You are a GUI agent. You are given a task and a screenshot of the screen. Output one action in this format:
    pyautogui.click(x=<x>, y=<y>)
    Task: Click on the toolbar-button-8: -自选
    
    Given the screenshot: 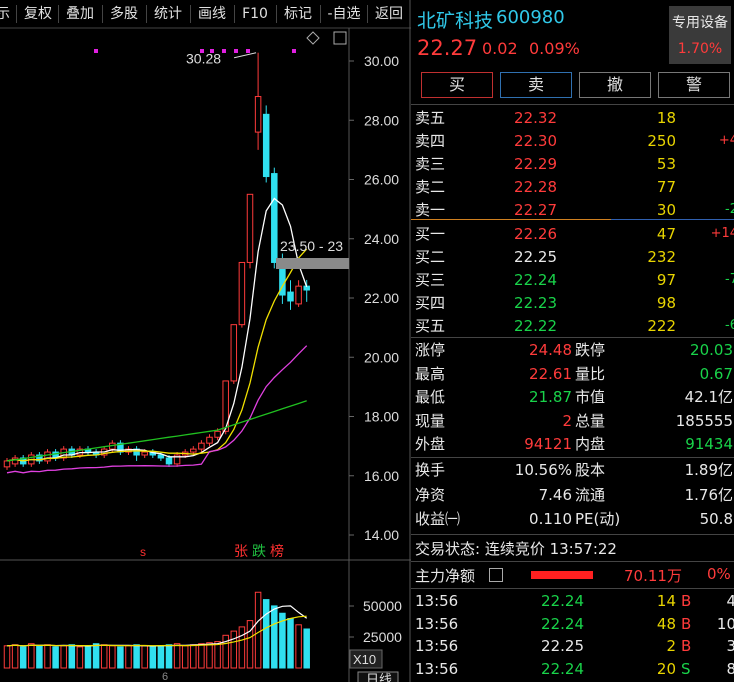 What is the action you would take?
    pyautogui.click(x=344, y=14)
    